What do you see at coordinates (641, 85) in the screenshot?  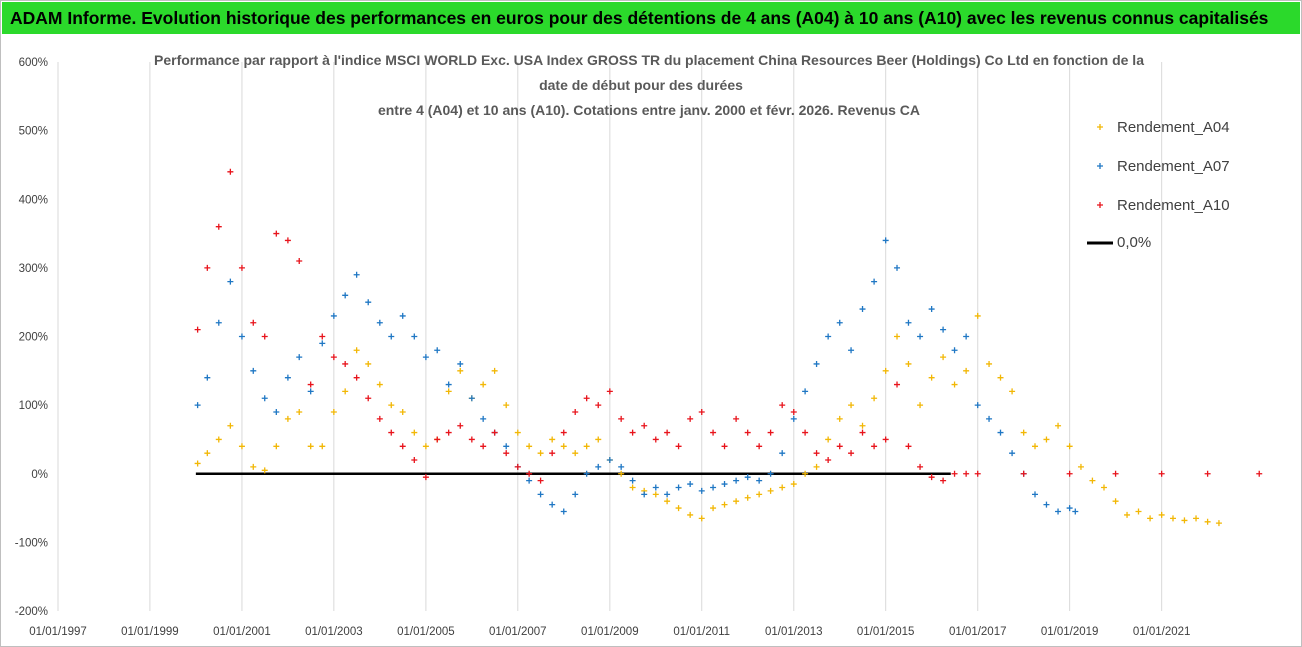 I see `chart-title-line: date de début pour des durées` at bounding box center [641, 85].